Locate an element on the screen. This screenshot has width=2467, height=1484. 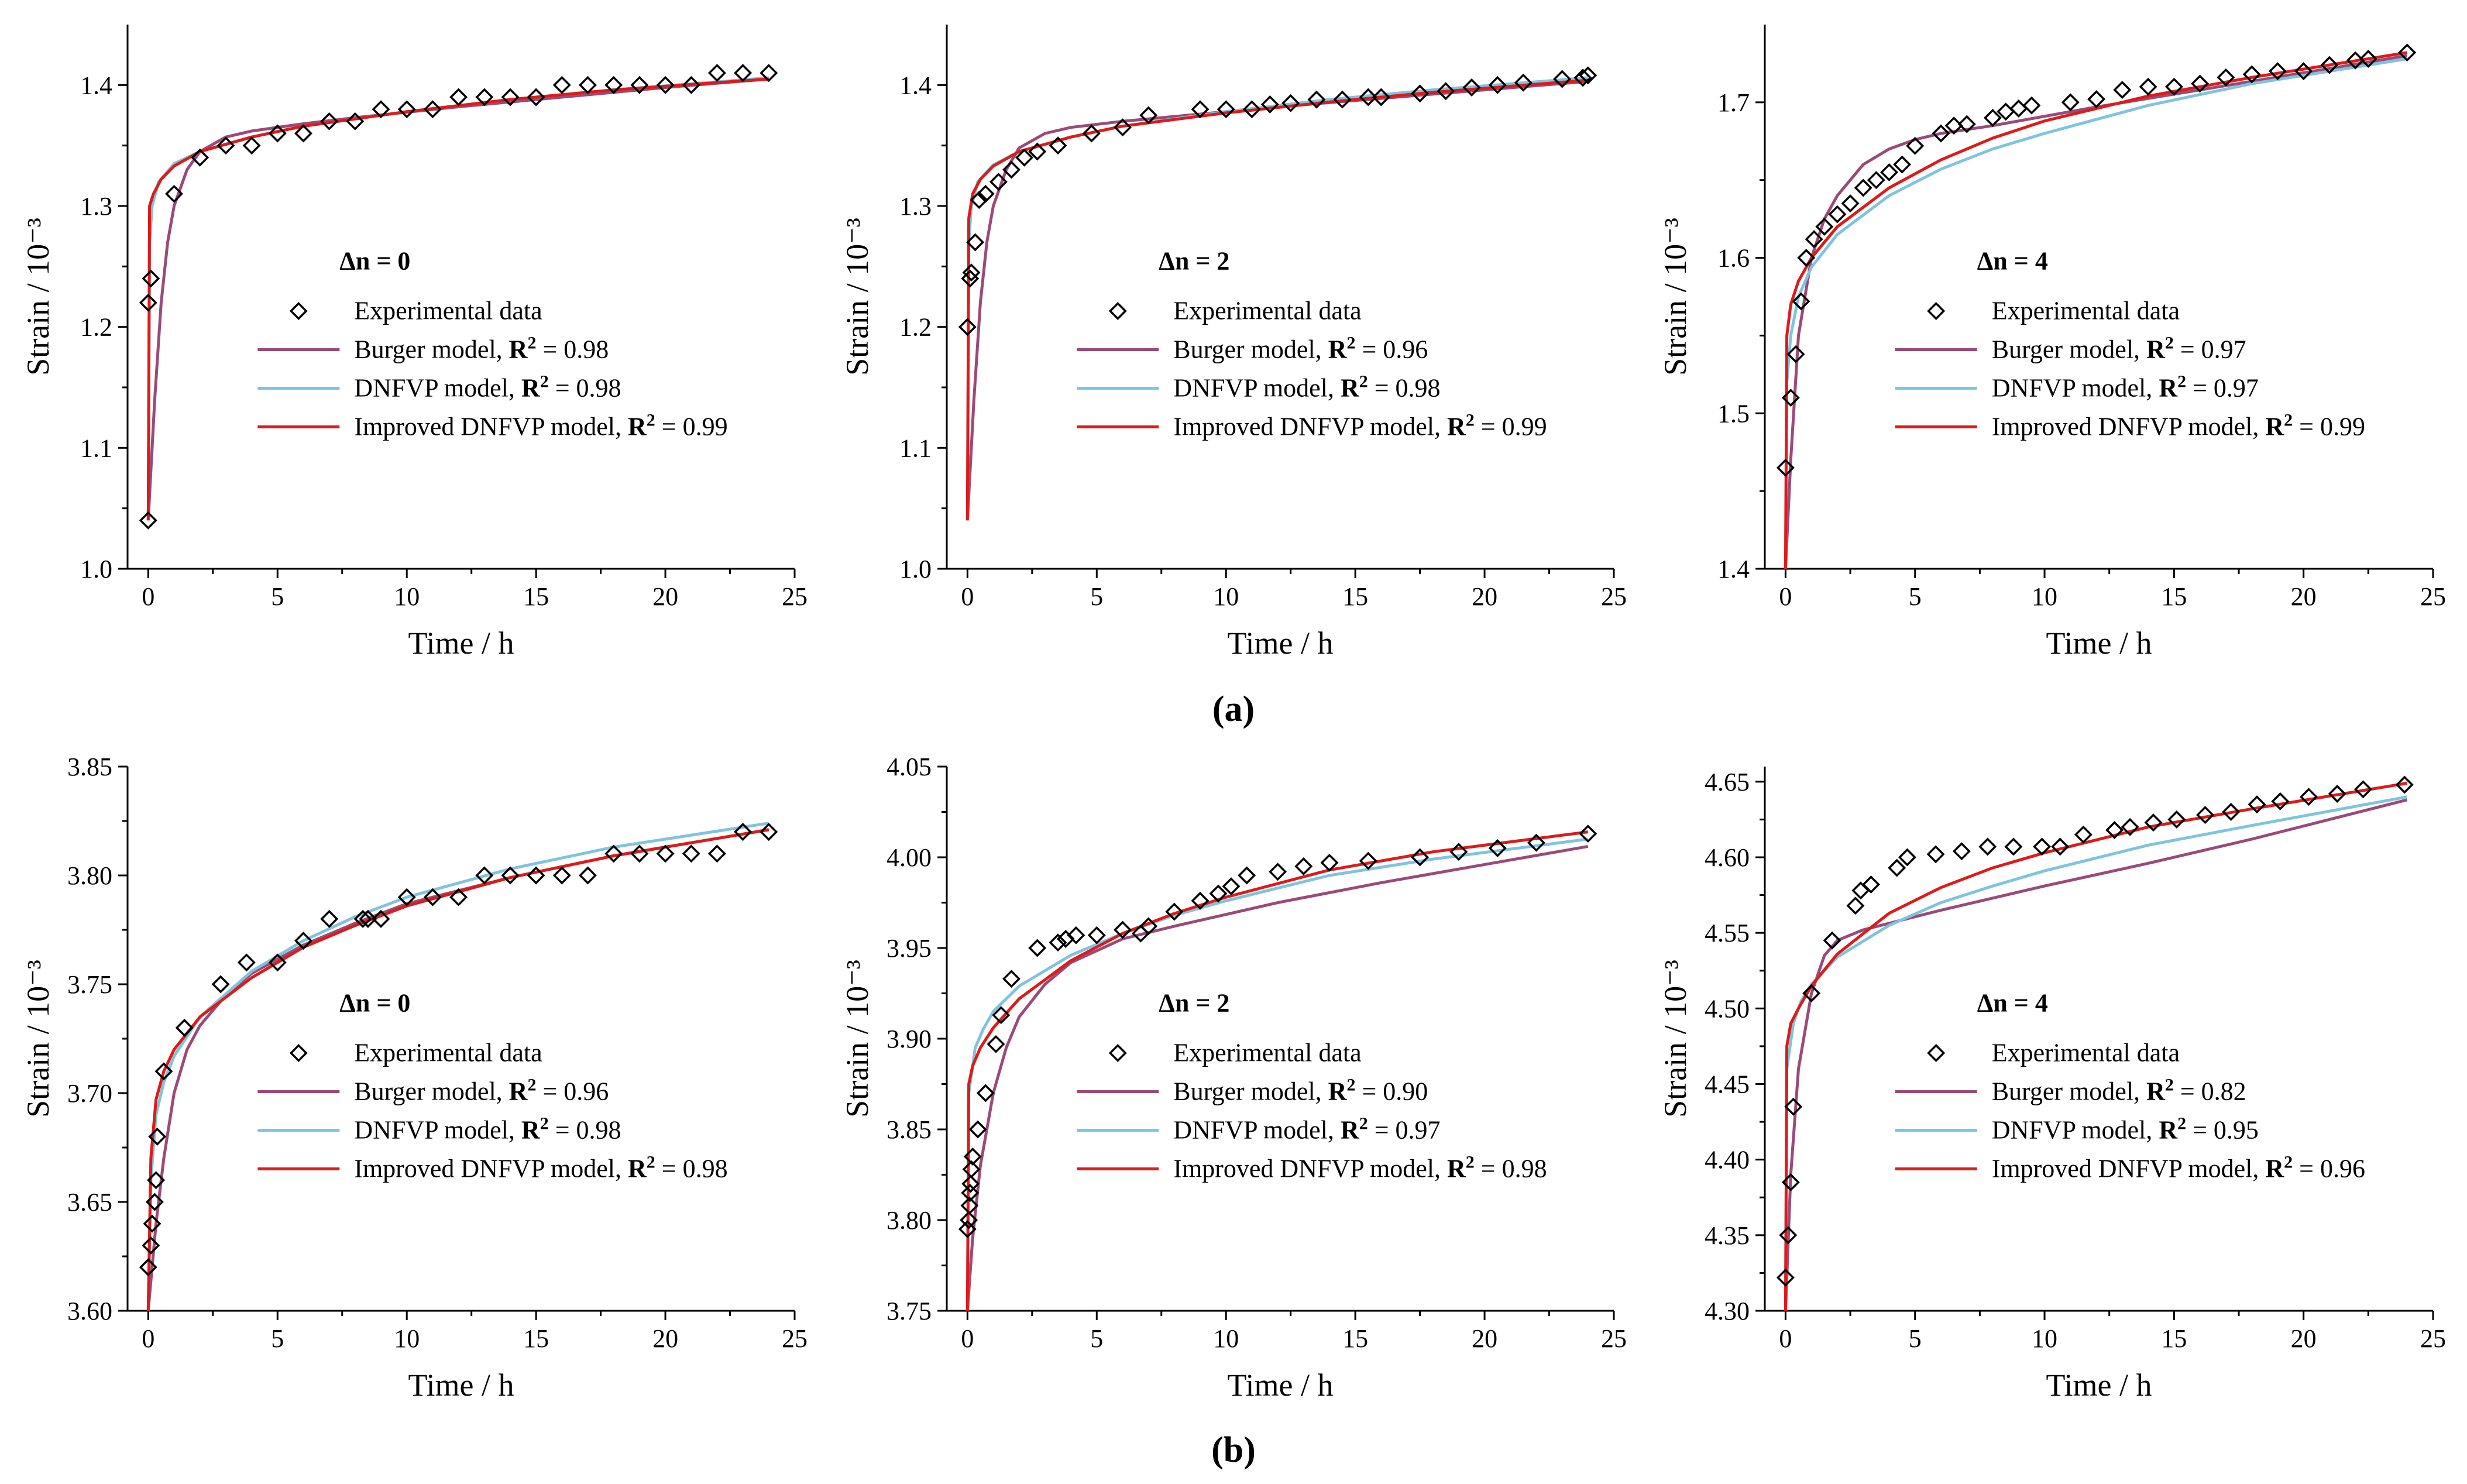
legend-label-text: Experimental data is located at coordinates (1267, 311).